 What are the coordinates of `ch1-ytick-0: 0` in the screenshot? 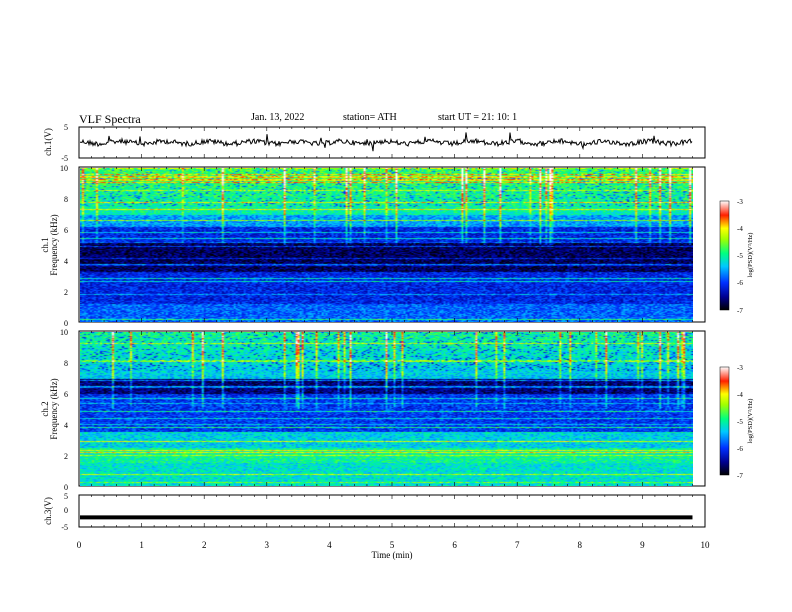 It's located at (66, 323).